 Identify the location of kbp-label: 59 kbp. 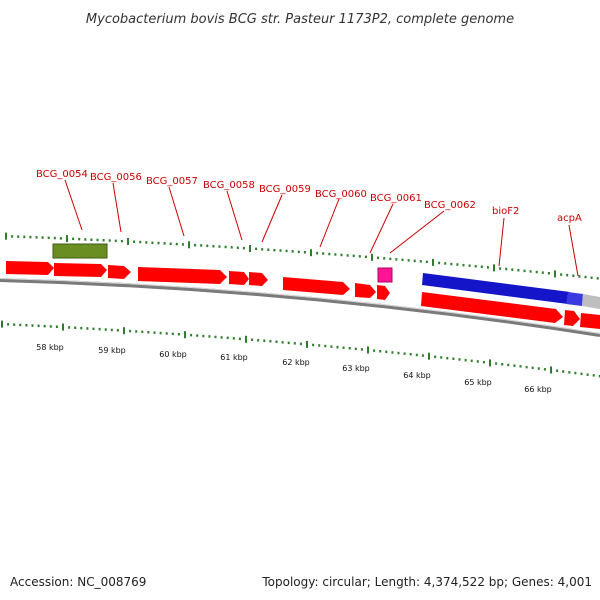
(112, 350).